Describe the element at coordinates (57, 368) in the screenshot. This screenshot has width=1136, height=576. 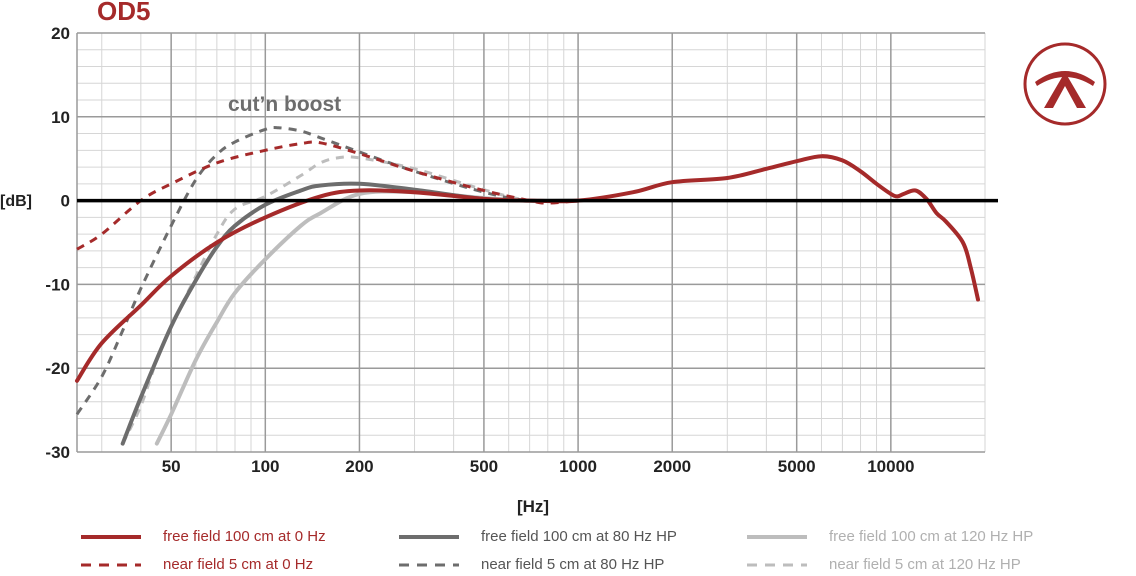
I see `y-tick-label: -20` at that location.